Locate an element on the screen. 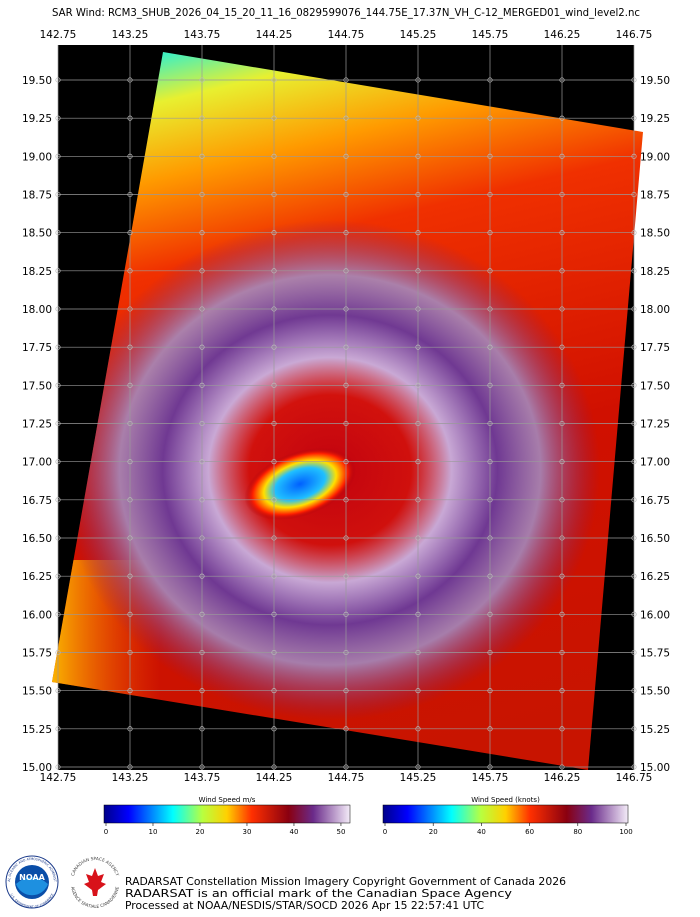 The height and width of the screenshot is (917, 700). lon-label-bottom: 143.75 is located at coordinates (202, 778).